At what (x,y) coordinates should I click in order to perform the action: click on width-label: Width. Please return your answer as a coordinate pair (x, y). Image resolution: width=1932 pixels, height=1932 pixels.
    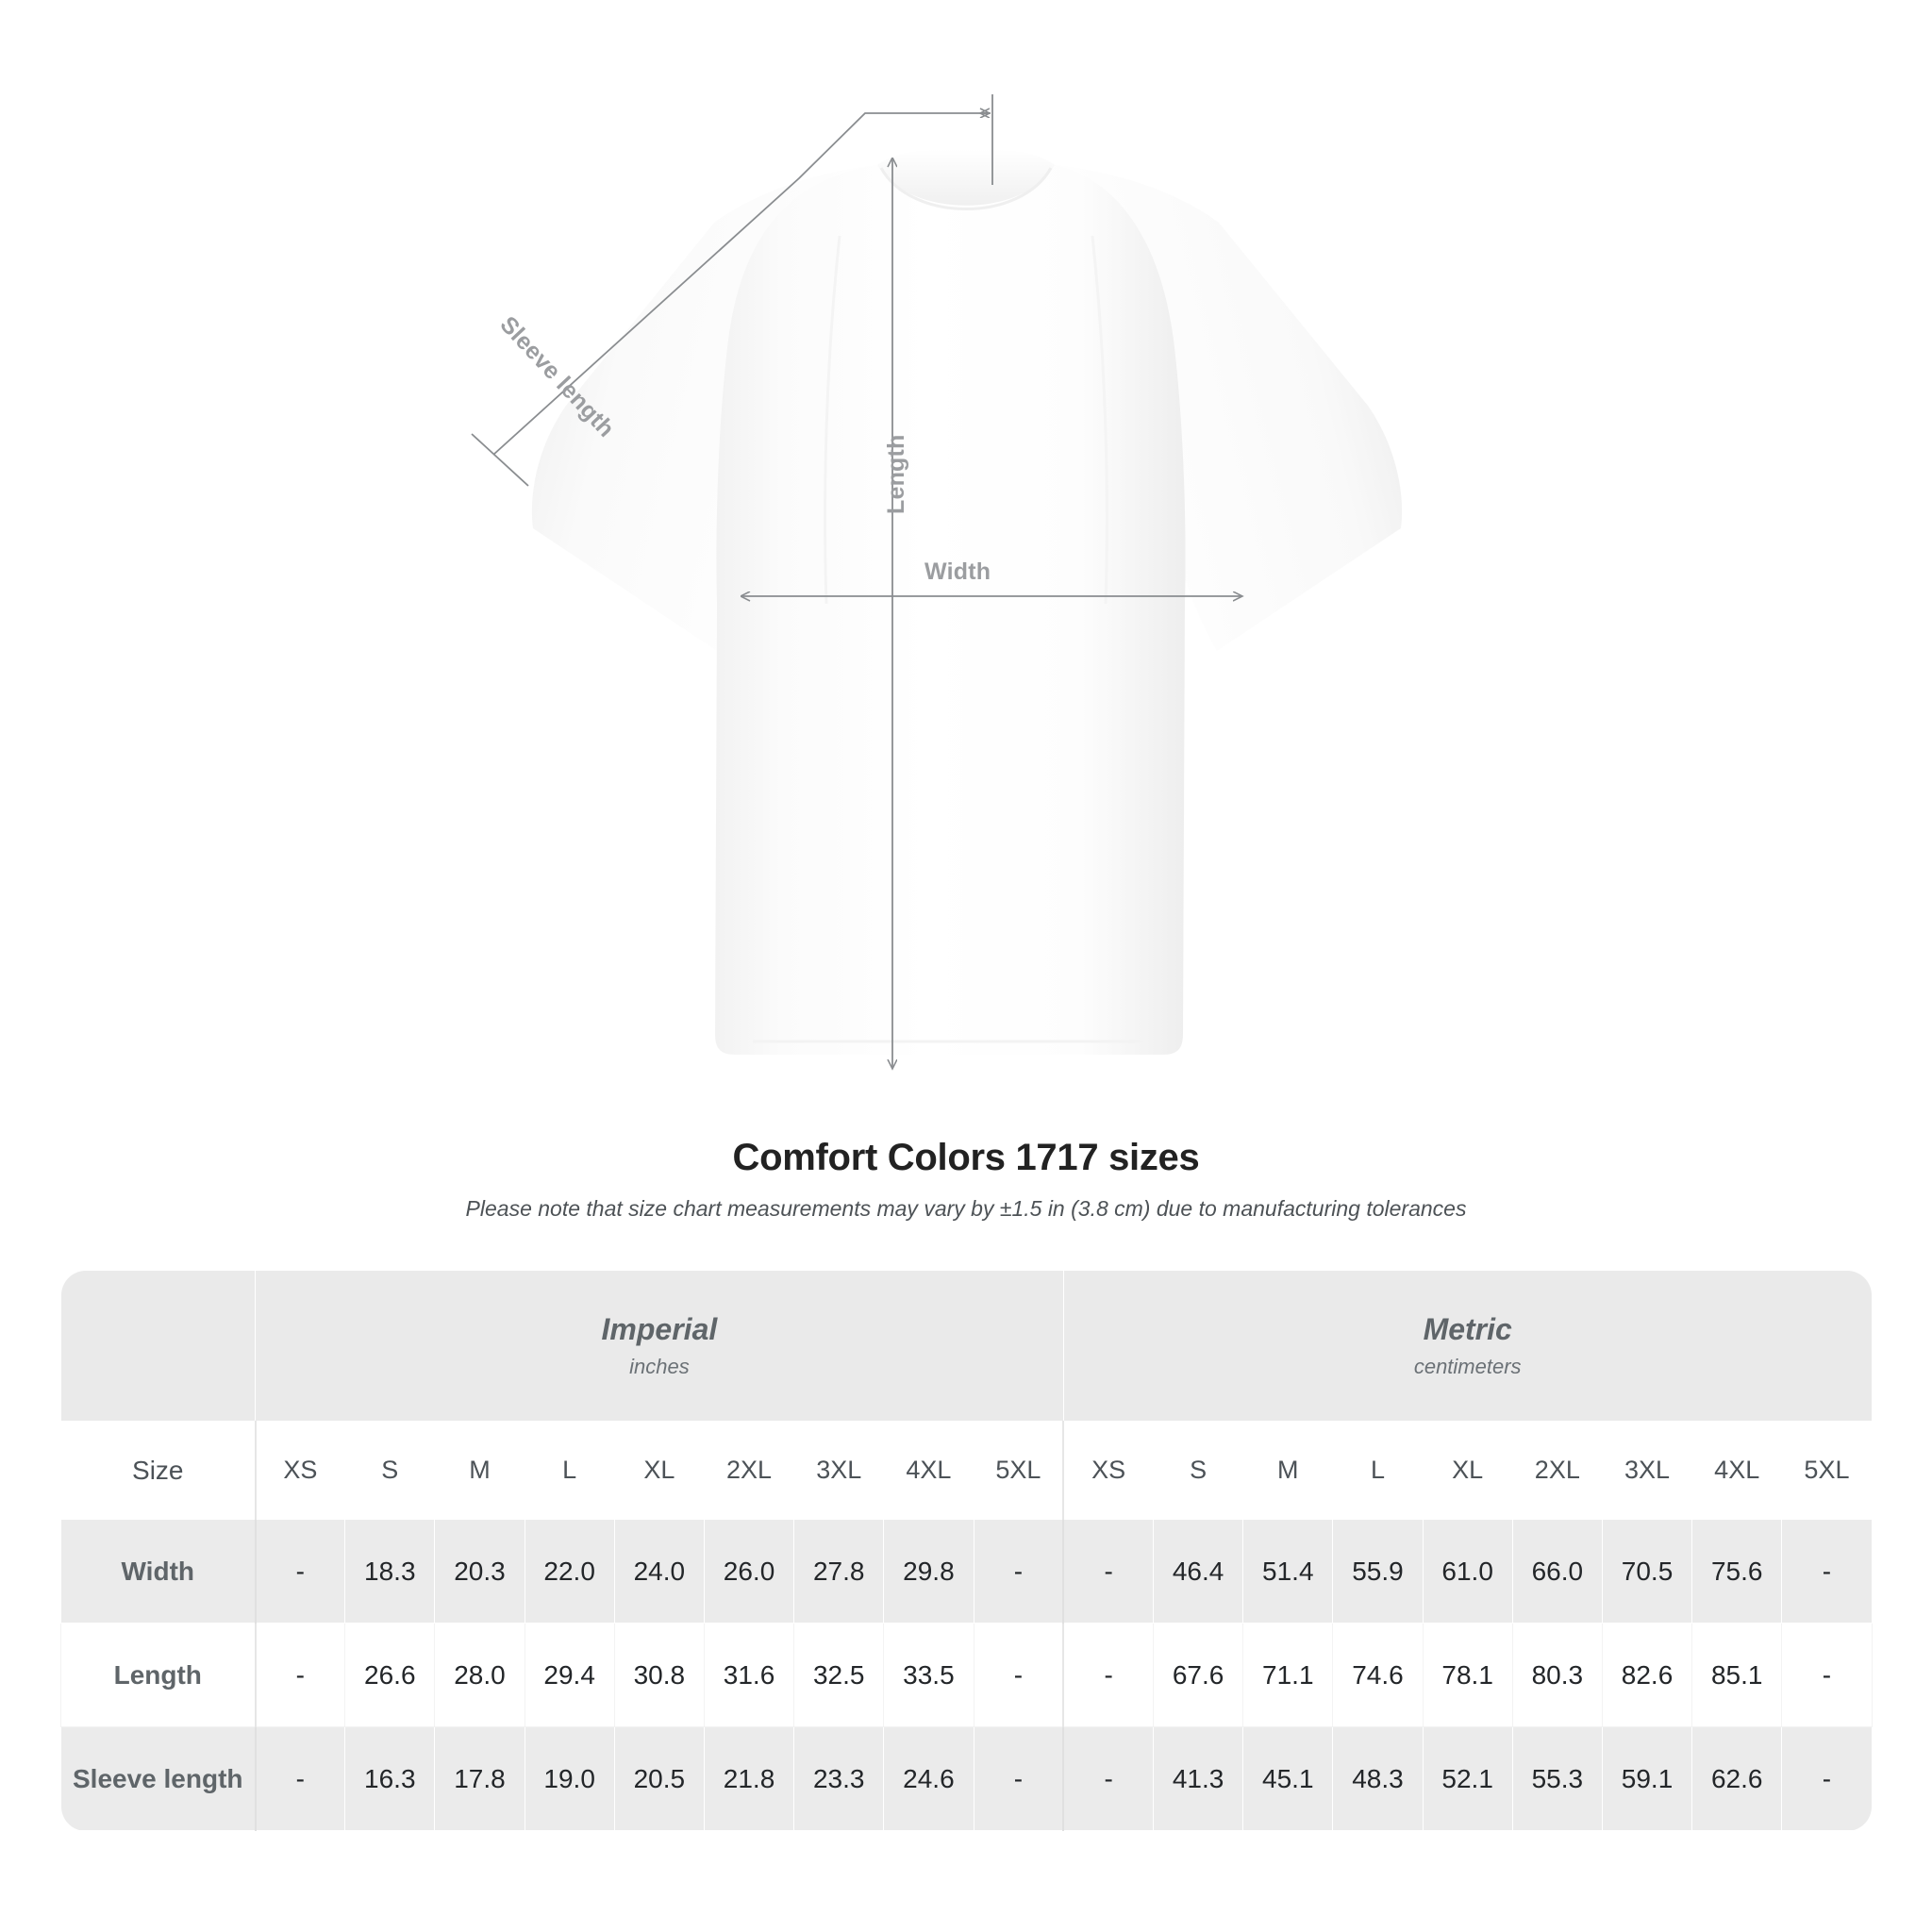
    Looking at the image, I should click on (958, 572).